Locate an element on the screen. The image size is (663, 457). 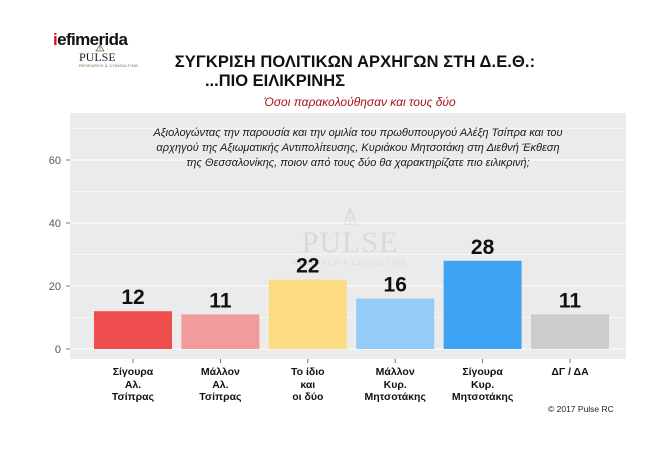
x-tick-label-line: Το ίδιο is located at coordinates (308, 372).